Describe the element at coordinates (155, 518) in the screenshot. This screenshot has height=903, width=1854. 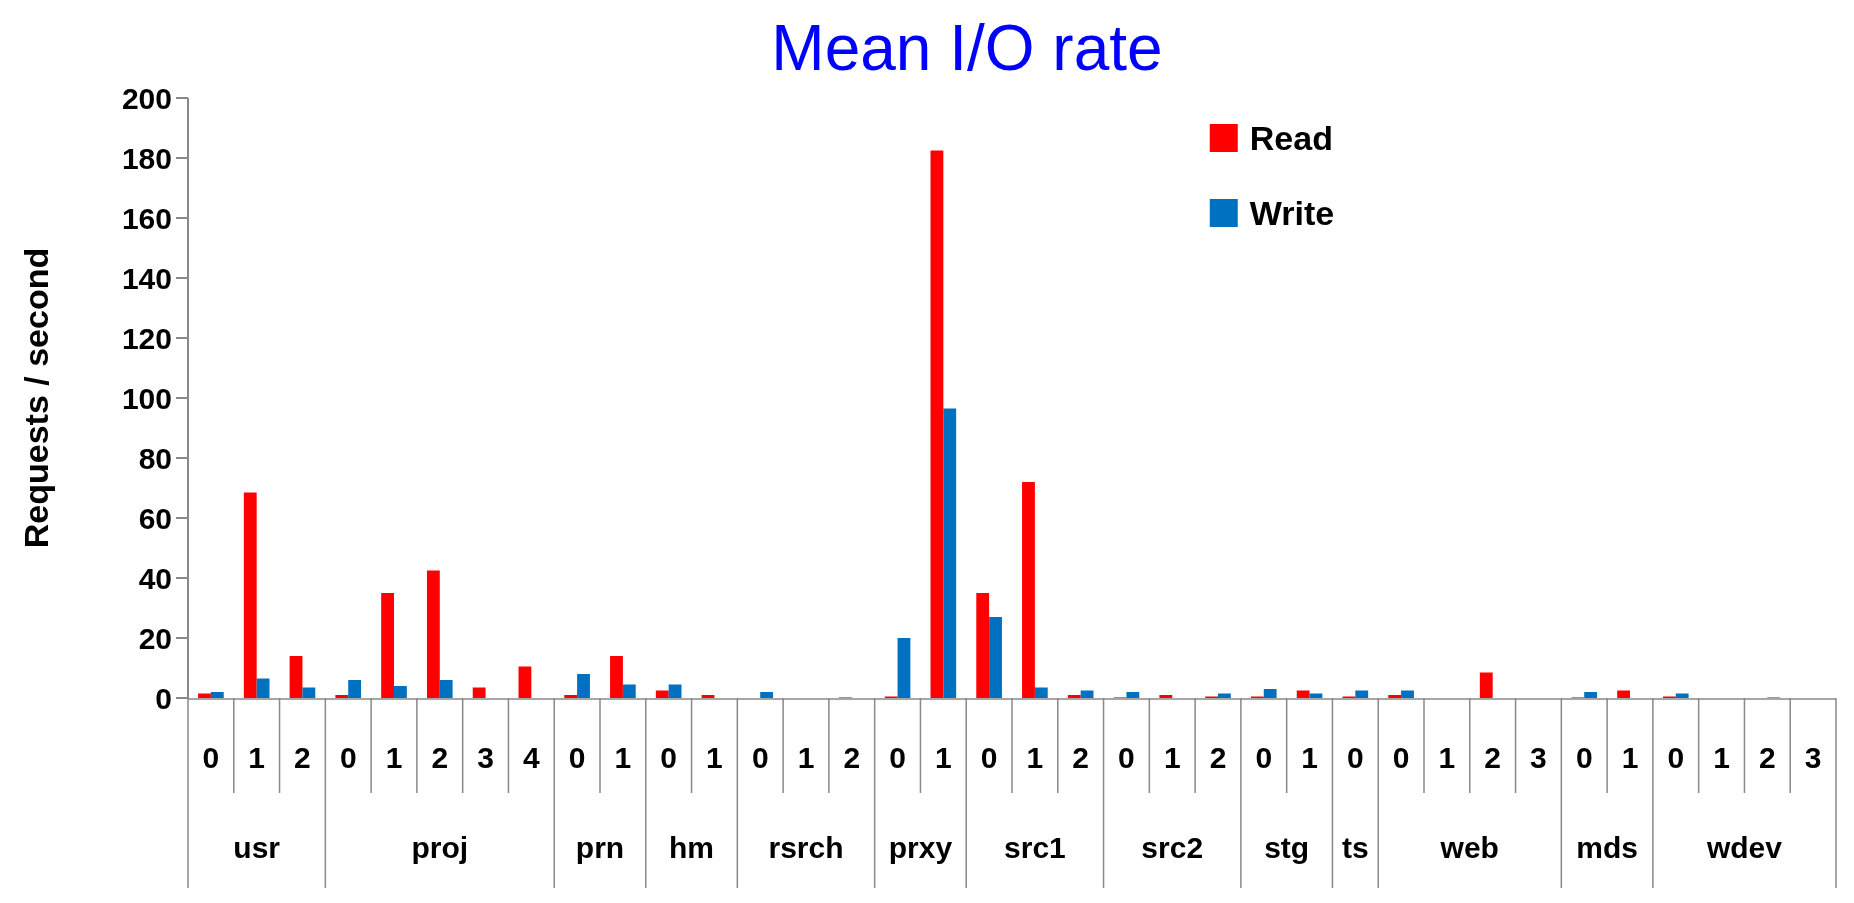
I see `y-tick-label: 60` at that location.